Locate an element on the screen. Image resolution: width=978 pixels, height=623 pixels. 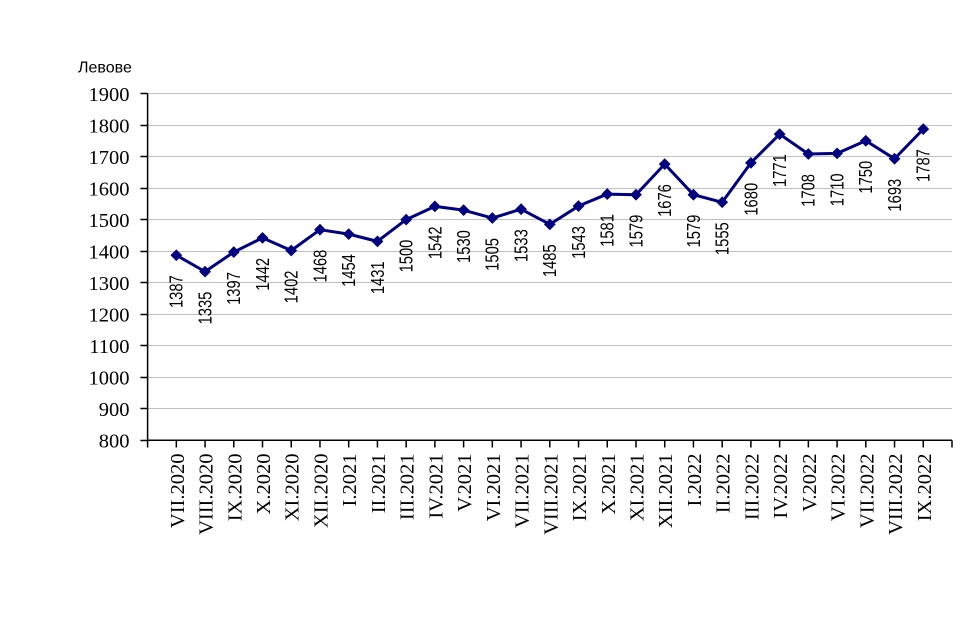
svg-text: 1680 is located at coordinates (751, 199).